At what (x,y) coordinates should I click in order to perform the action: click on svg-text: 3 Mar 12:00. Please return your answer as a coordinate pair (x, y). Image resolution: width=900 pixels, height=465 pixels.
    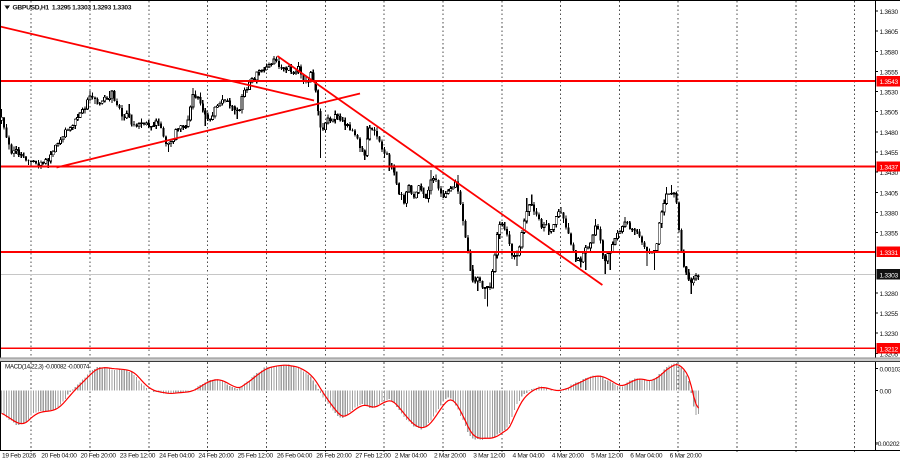
    Looking at the image, I should click on (489, 456).